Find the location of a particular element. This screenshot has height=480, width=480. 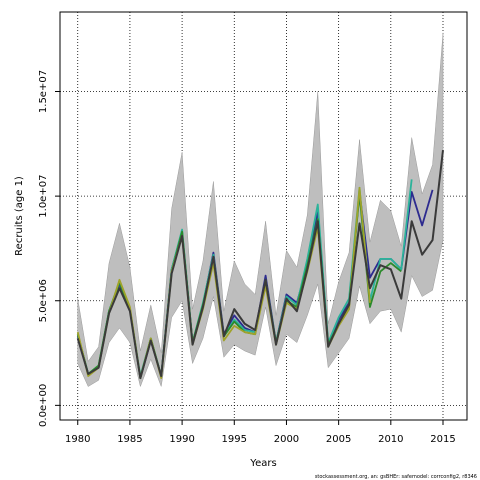

x-tick-label: 2005 is located at coordinates (338, 439).